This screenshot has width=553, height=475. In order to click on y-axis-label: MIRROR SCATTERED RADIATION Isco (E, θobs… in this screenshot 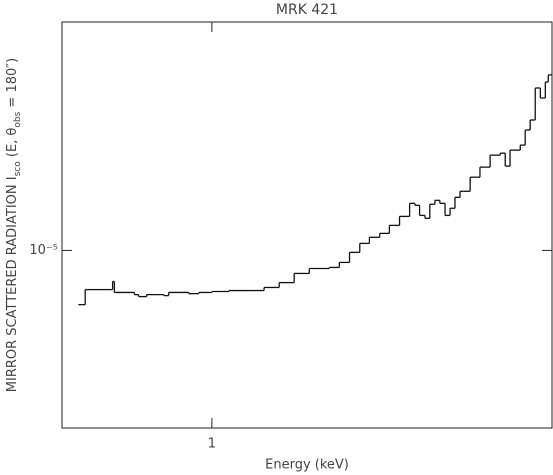, I will do `click(14, 225)`.